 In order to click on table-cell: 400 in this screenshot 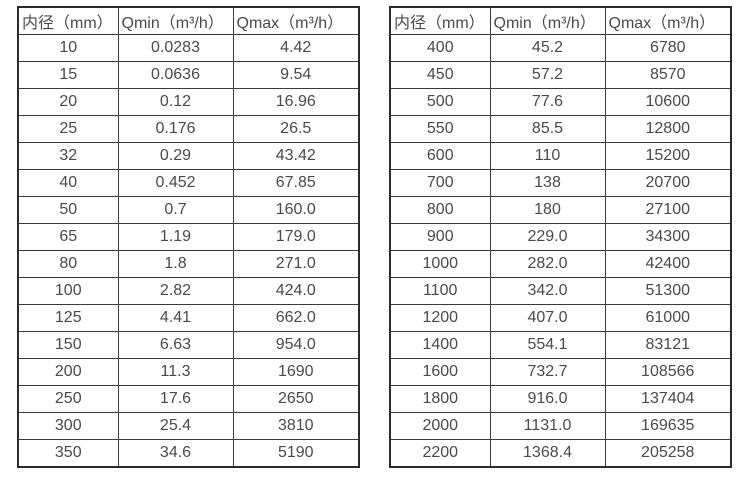, I will do `click(440, 48)`.